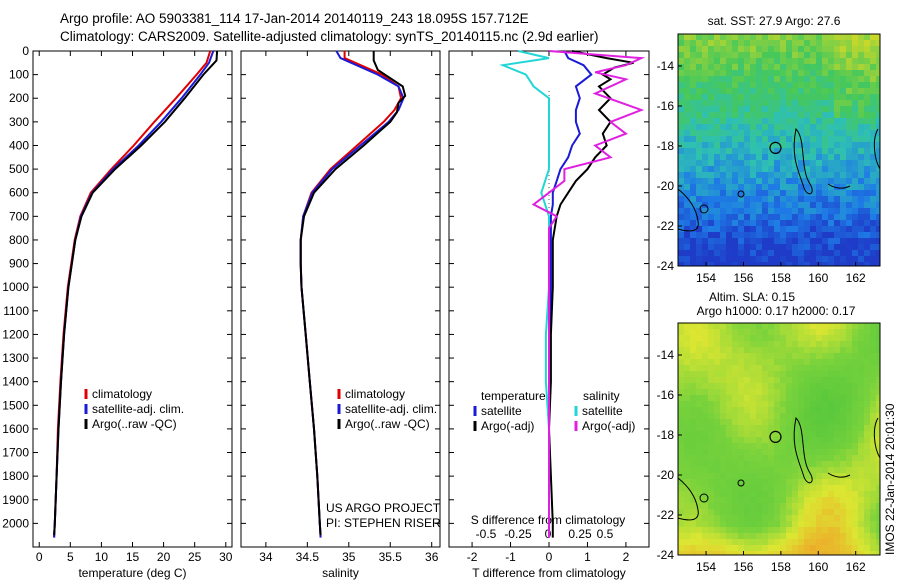  What do you see at coordinates (688, 210) in the screenshot?
I see `contour-line` at bounding box center [688, 210].